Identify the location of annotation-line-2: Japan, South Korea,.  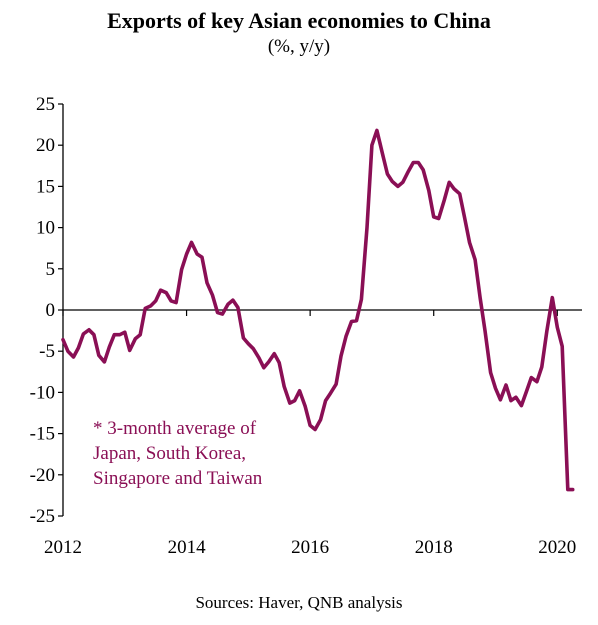
(169, 453).